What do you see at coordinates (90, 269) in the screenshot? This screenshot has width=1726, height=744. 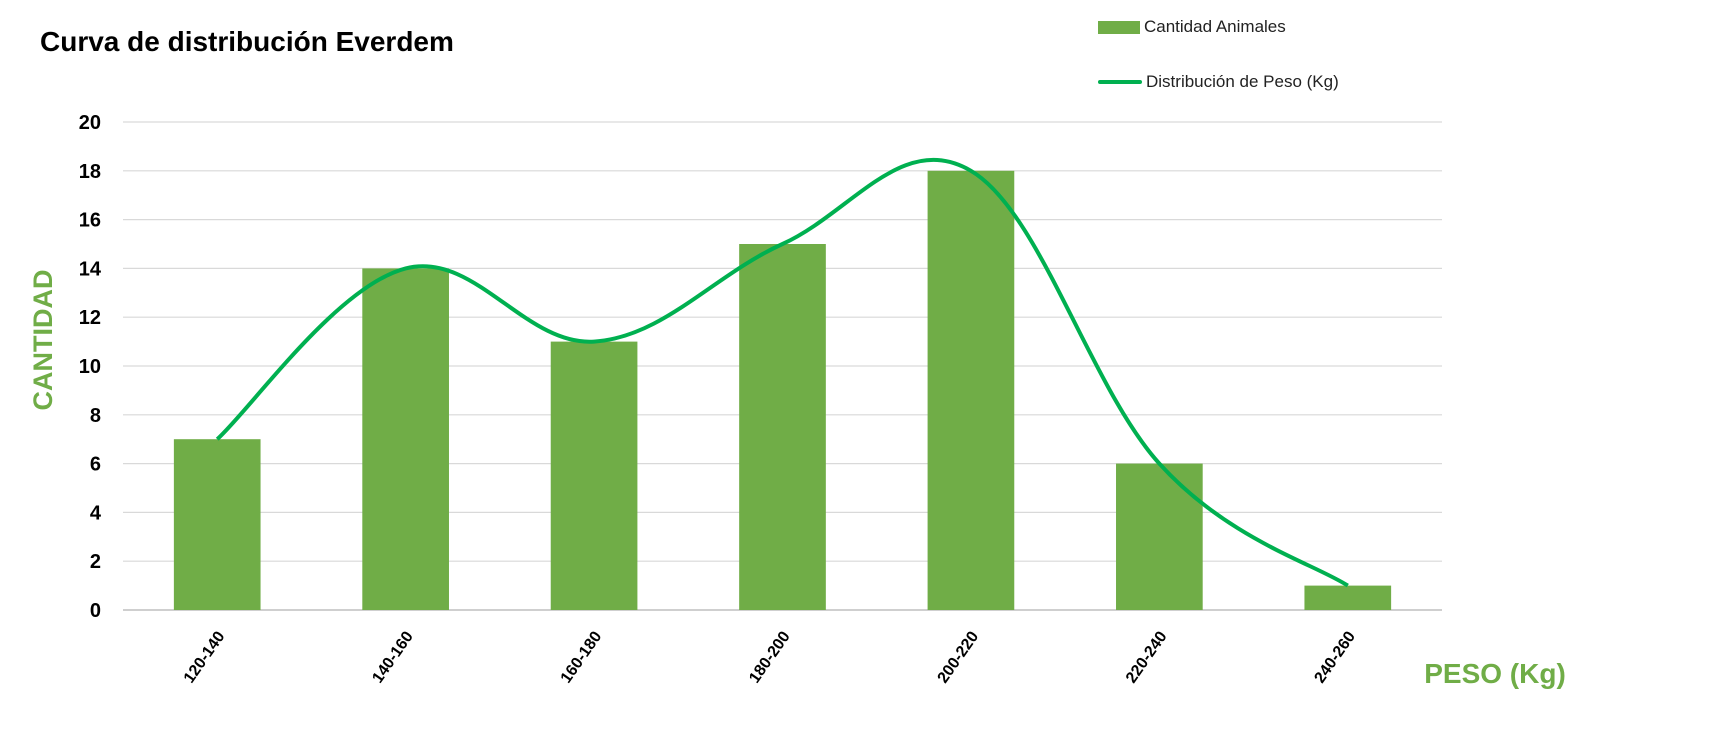 I see `y-tick-label: 14` at bounding box center [90, 269].